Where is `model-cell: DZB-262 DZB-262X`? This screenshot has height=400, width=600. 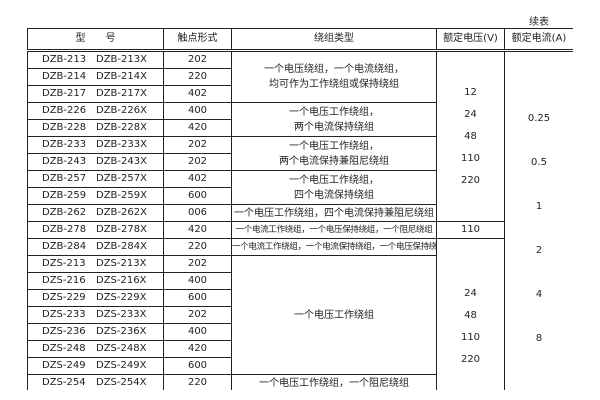
model-cell: DZB-262 DZB-262X is located at coordinates (95, 213).